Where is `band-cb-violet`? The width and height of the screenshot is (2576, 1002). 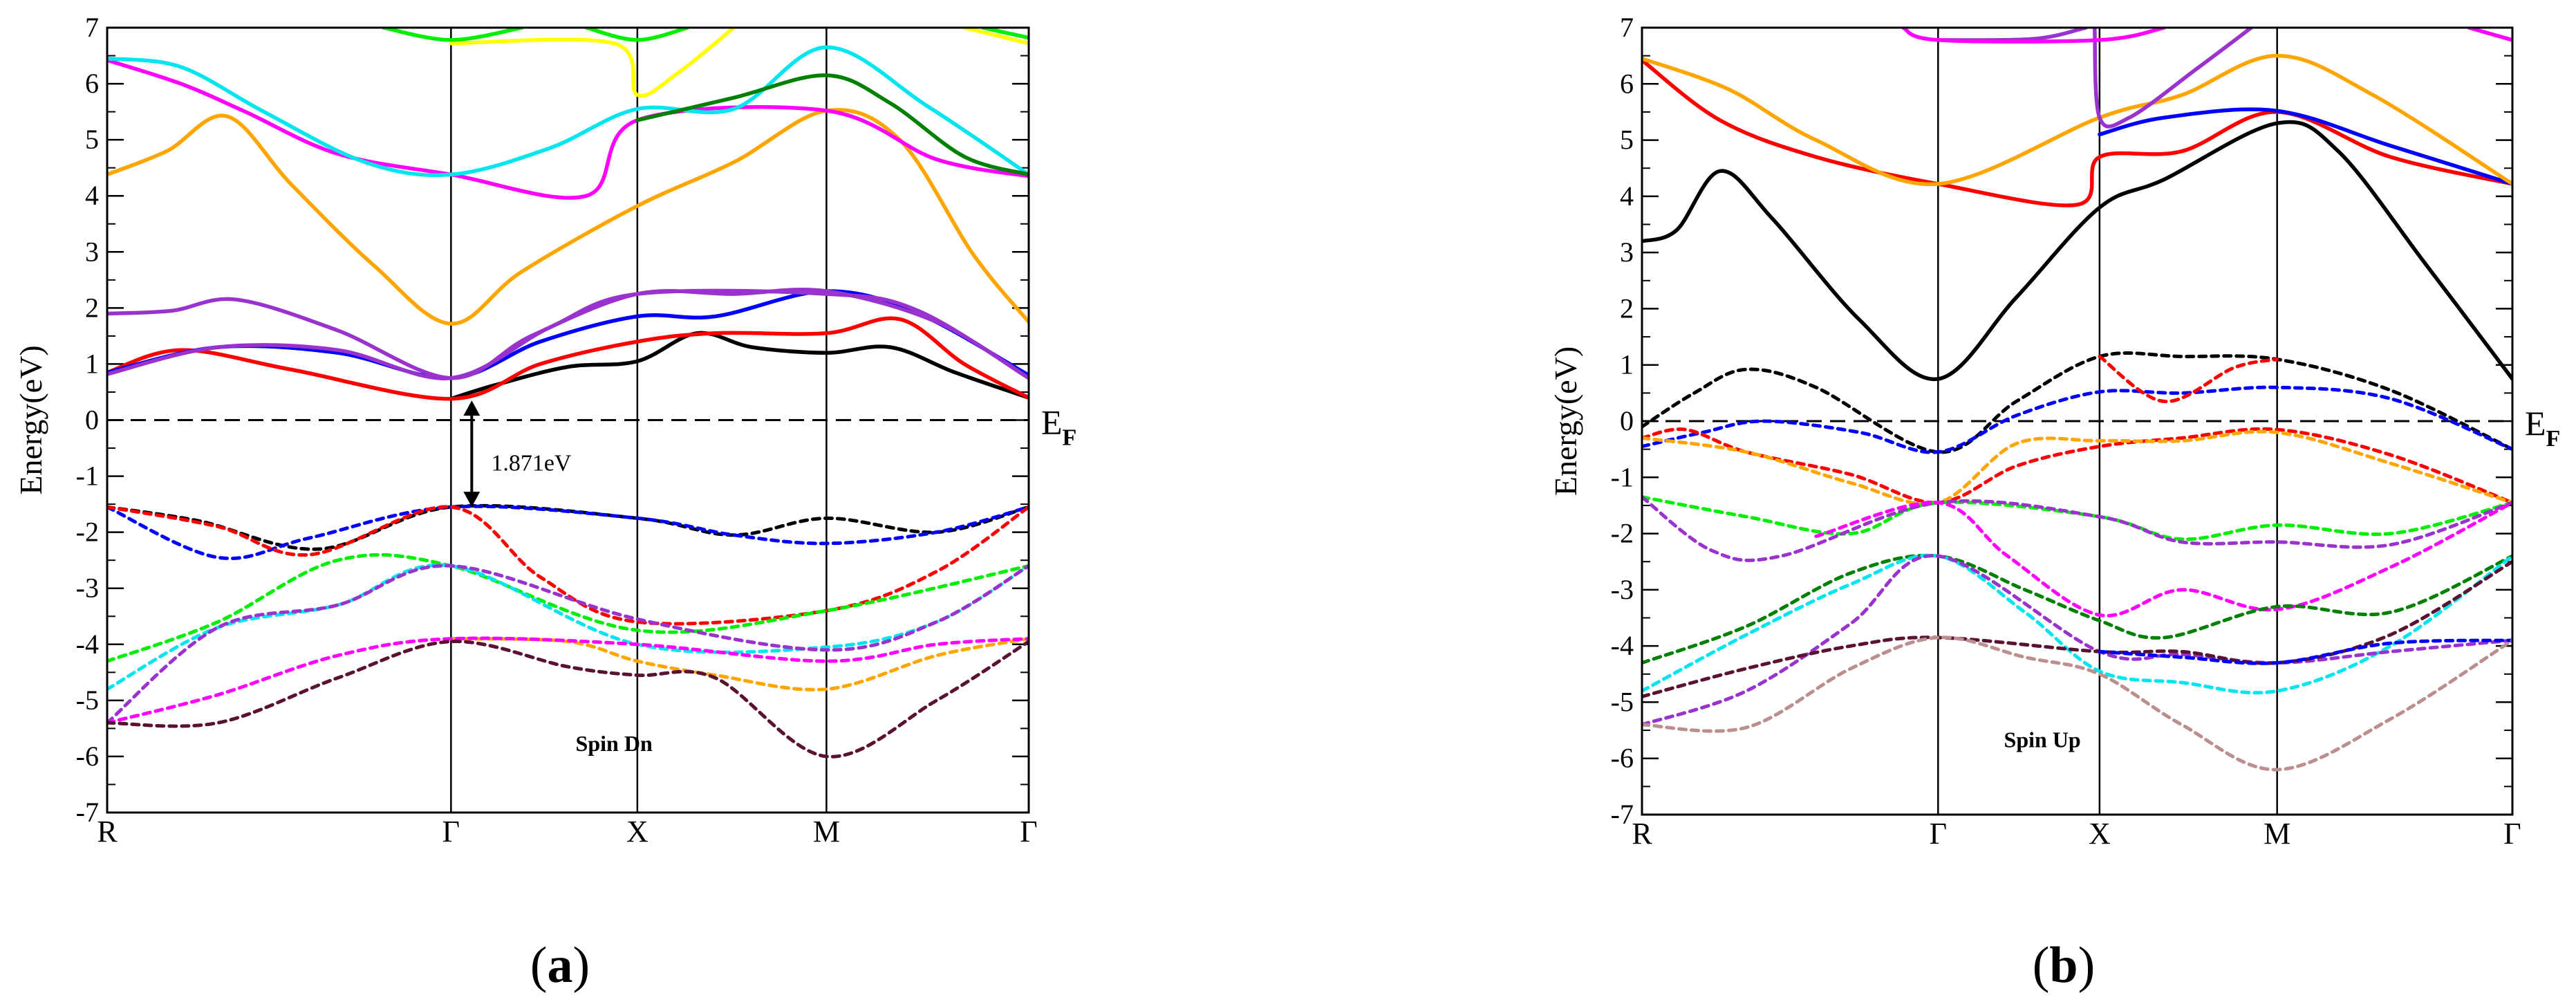 band-cb-violet is located at coordinates (2173, 78).